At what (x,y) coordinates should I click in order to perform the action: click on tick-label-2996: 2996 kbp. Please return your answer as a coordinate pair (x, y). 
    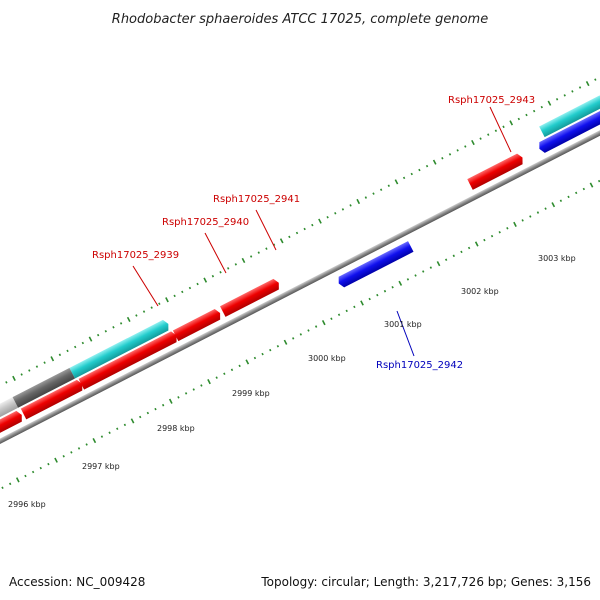
    Looking at the image, I should click on (27, 504).